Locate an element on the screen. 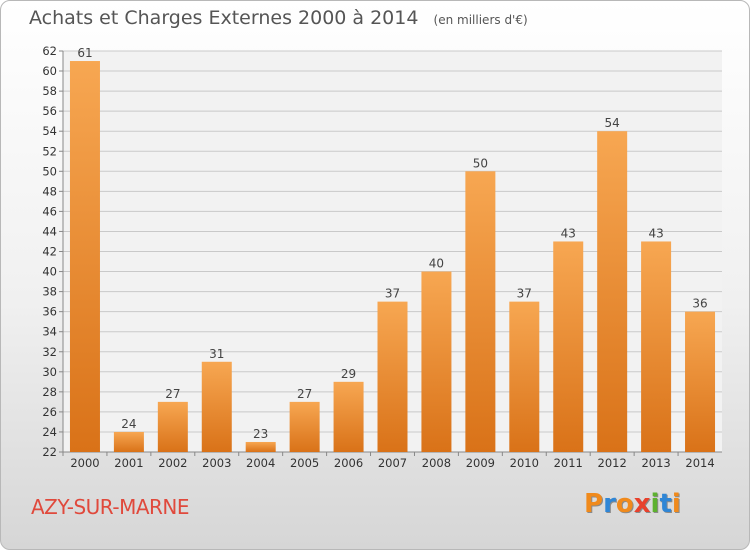  data-label-2001: 24 is located at coordinates (128, 424).